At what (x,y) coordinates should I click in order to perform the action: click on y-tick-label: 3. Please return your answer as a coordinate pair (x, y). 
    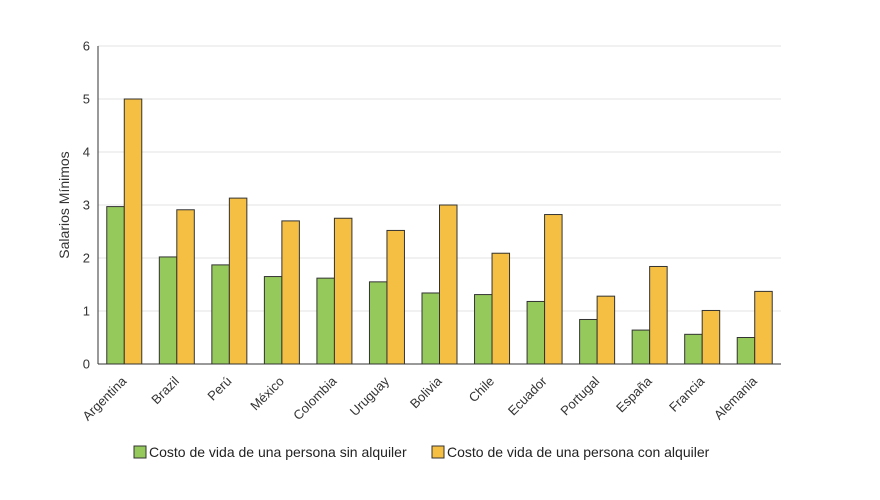
    Looking at the image, I should click on (86, 205).